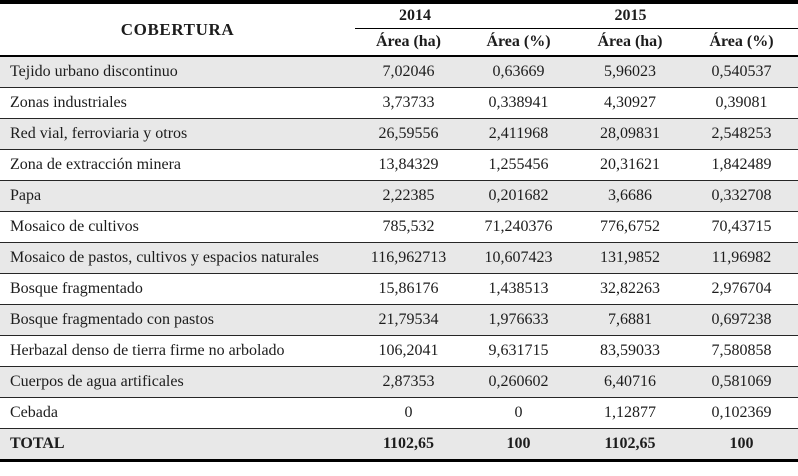  I want to click on cell-2015-ha: 131,9852, so click(630, 258).